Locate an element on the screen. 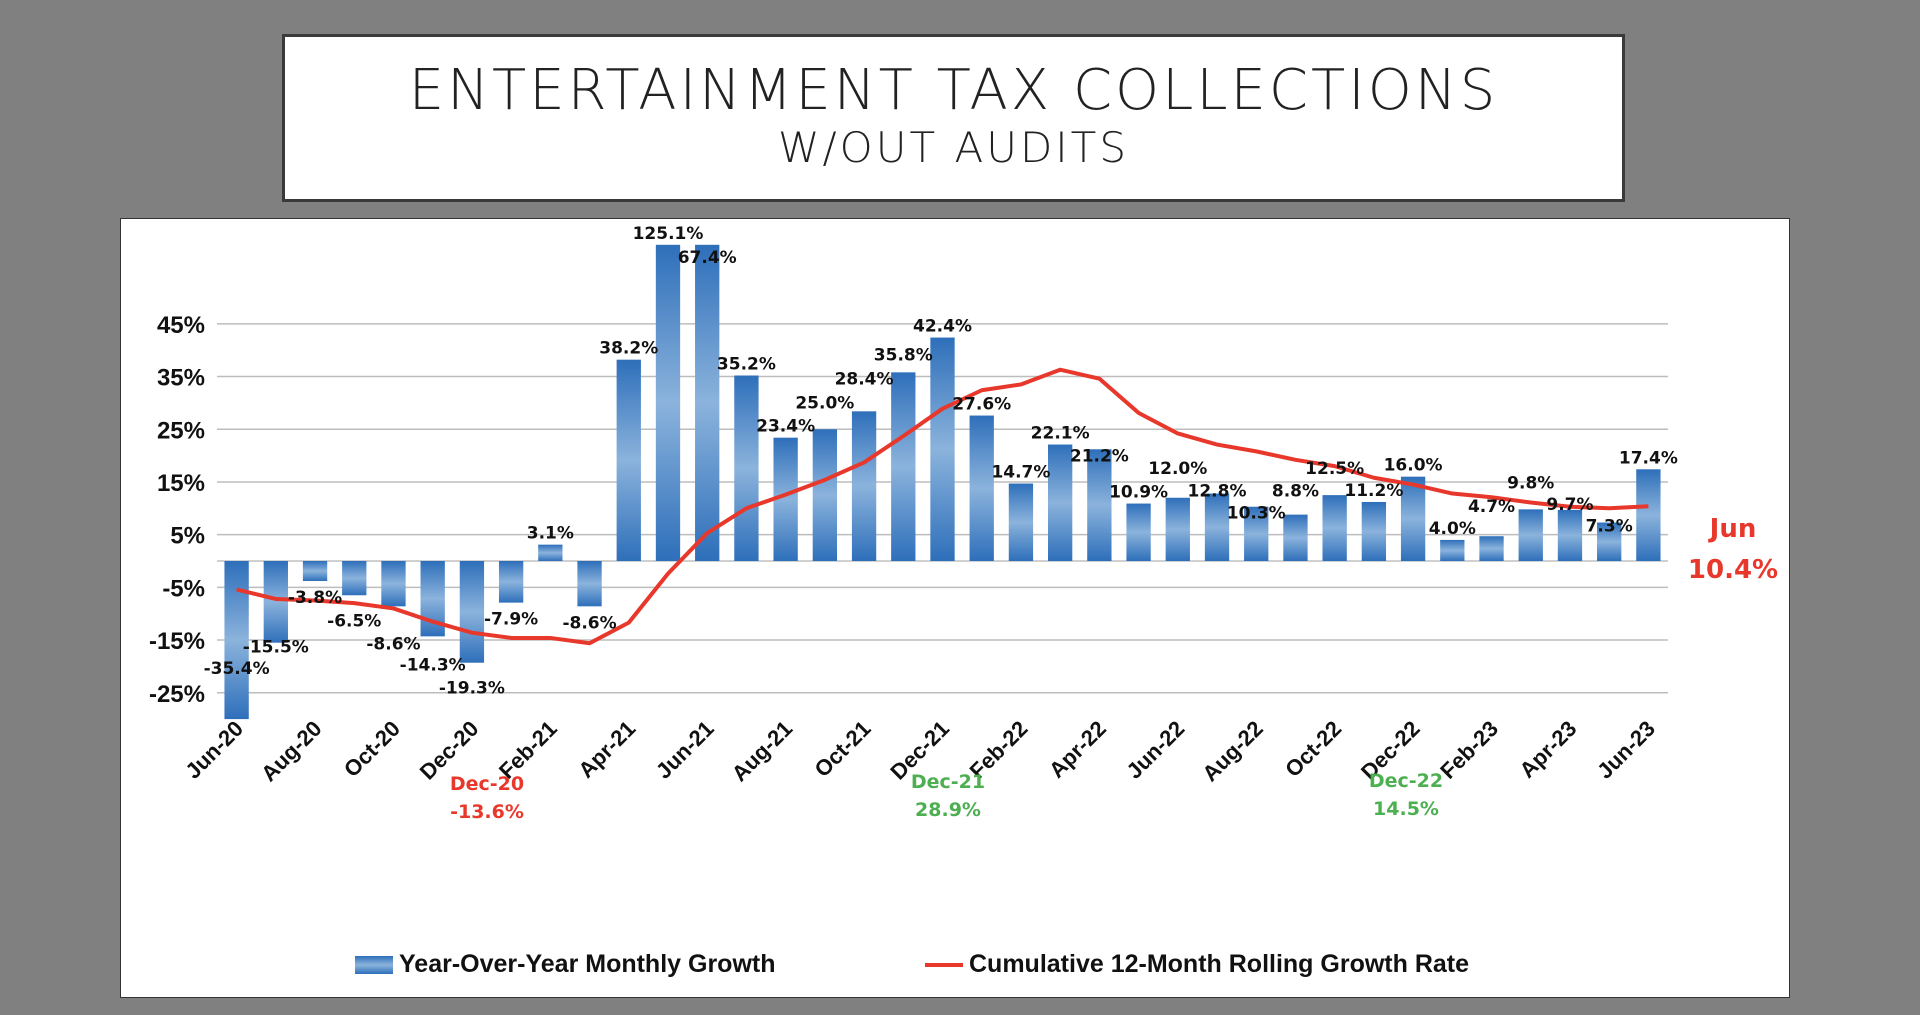 This screenshot has height=1015, width=1920. data-label: 23.4% is located at coordinates (785, 427).